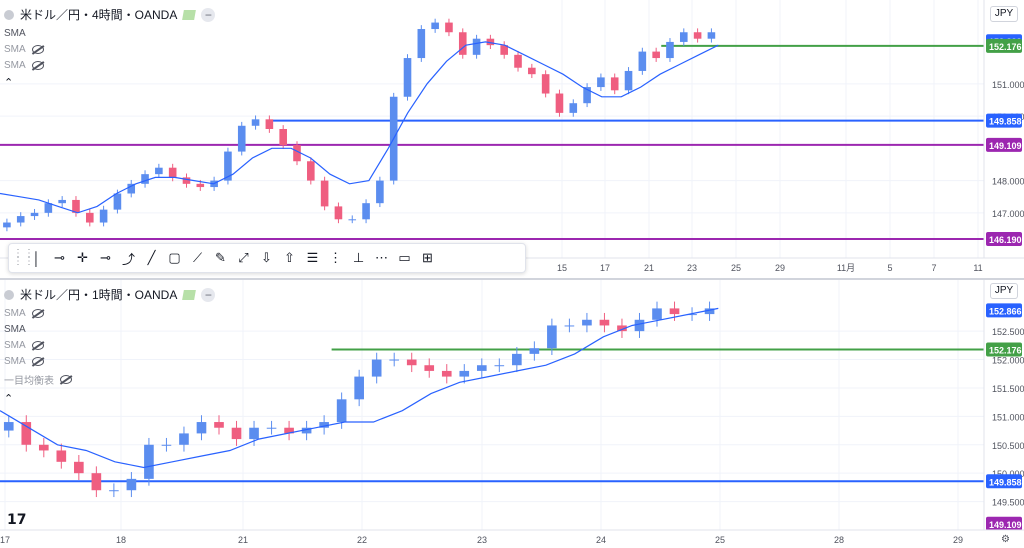 The width and height of the screenshot is (1024, 548). I want to click on price-range-icon: ⋯, so click(381, 257).